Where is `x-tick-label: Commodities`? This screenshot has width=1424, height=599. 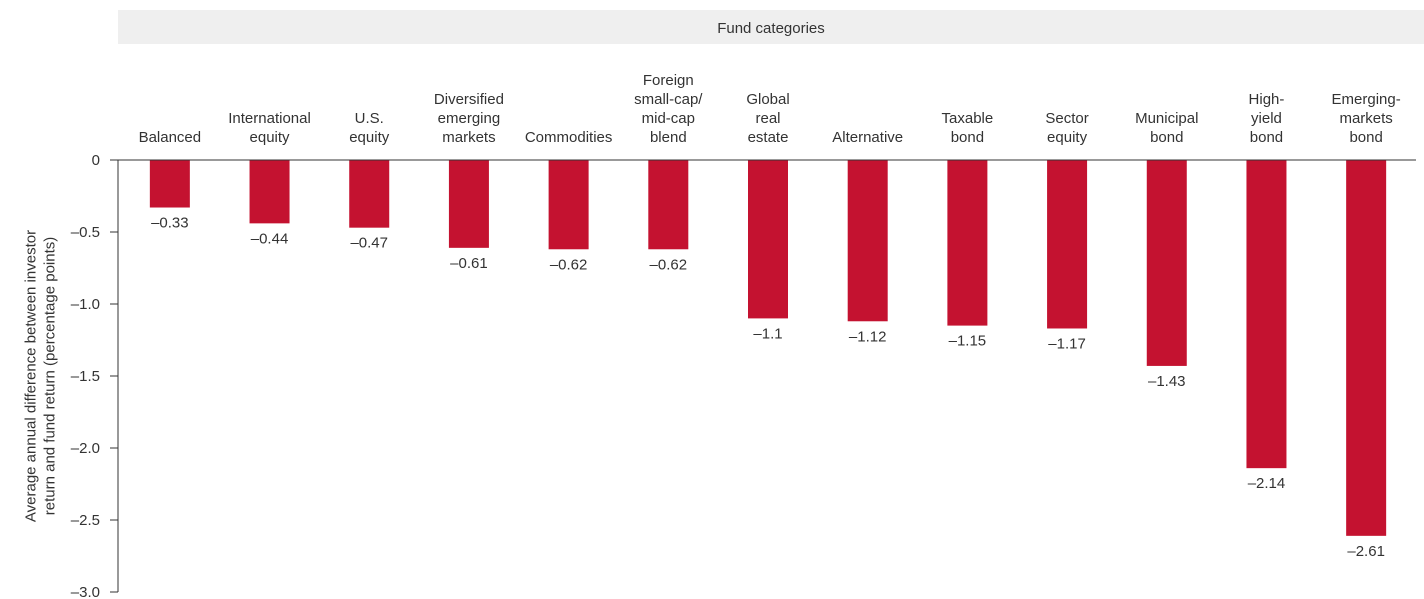
x-tick-label: Commodities is located at coordinates (569, 137).